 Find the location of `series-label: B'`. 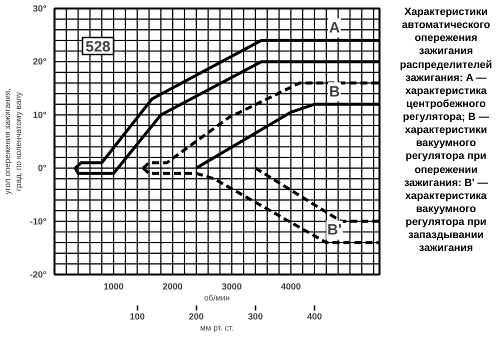

series-label: B' is located at coordinates (334, 230).